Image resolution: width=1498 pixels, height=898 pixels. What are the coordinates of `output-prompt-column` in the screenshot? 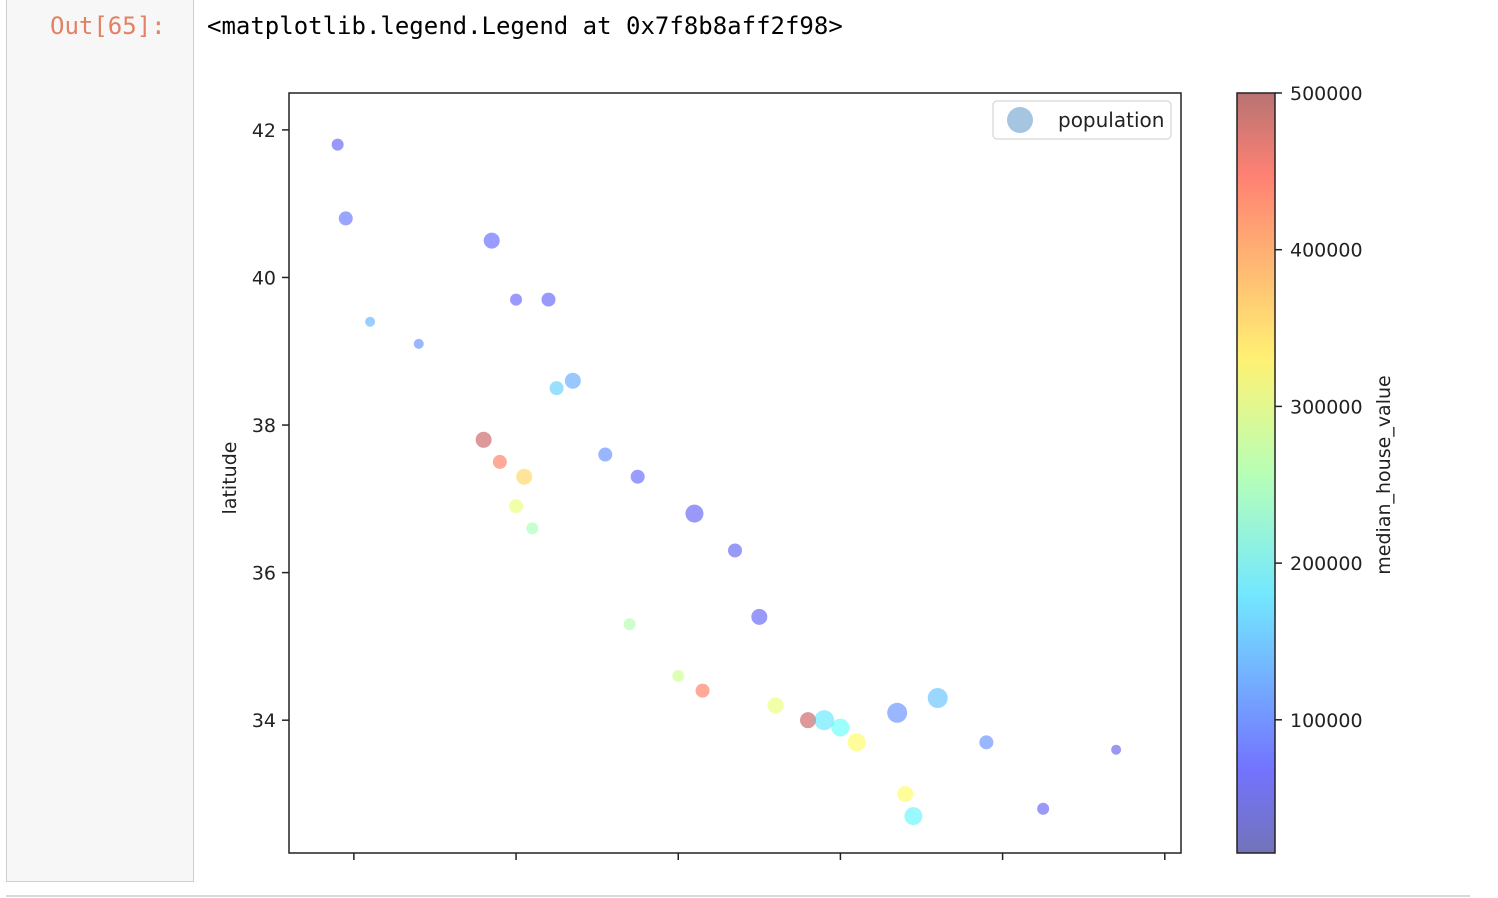 It's located at (100, 441).